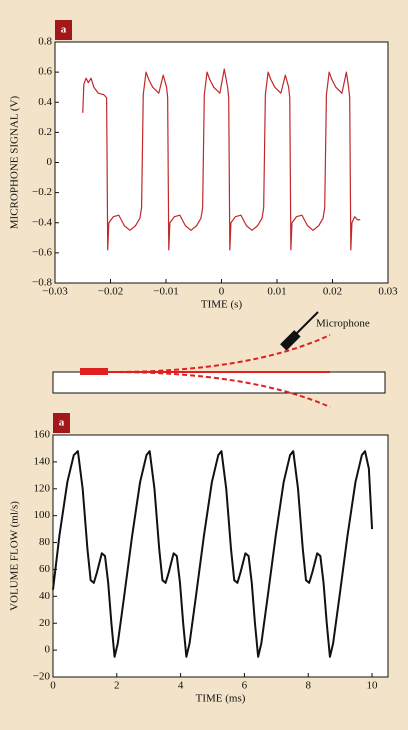 Image resolution: width=408 pixels, height=730 pixels. What do you see at coordinates (15, 162) in the screenshot?
I see `y-axis-label: MICROPHONE SIGNAL (V)` at bounding box center [15, 162].